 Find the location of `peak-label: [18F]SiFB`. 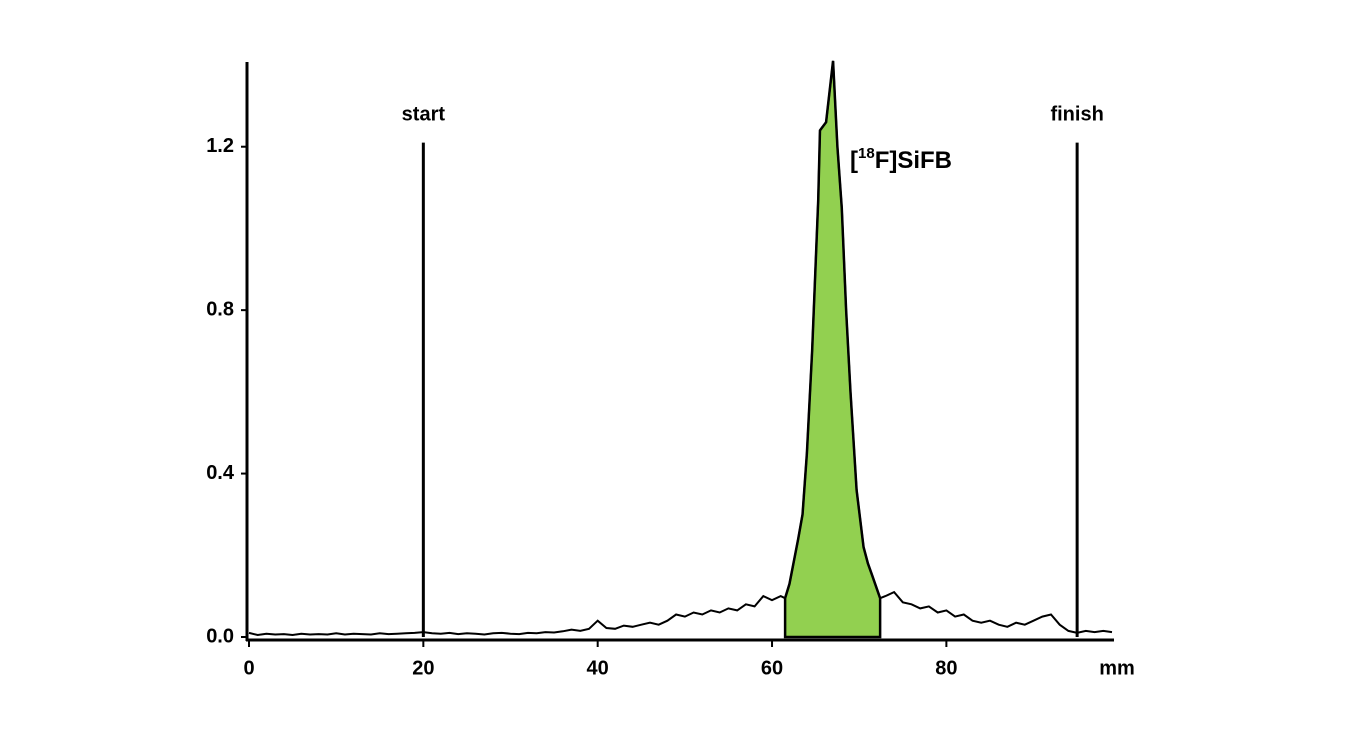

peak-label: [18F]SiFB is located at coordinates (901, 159).